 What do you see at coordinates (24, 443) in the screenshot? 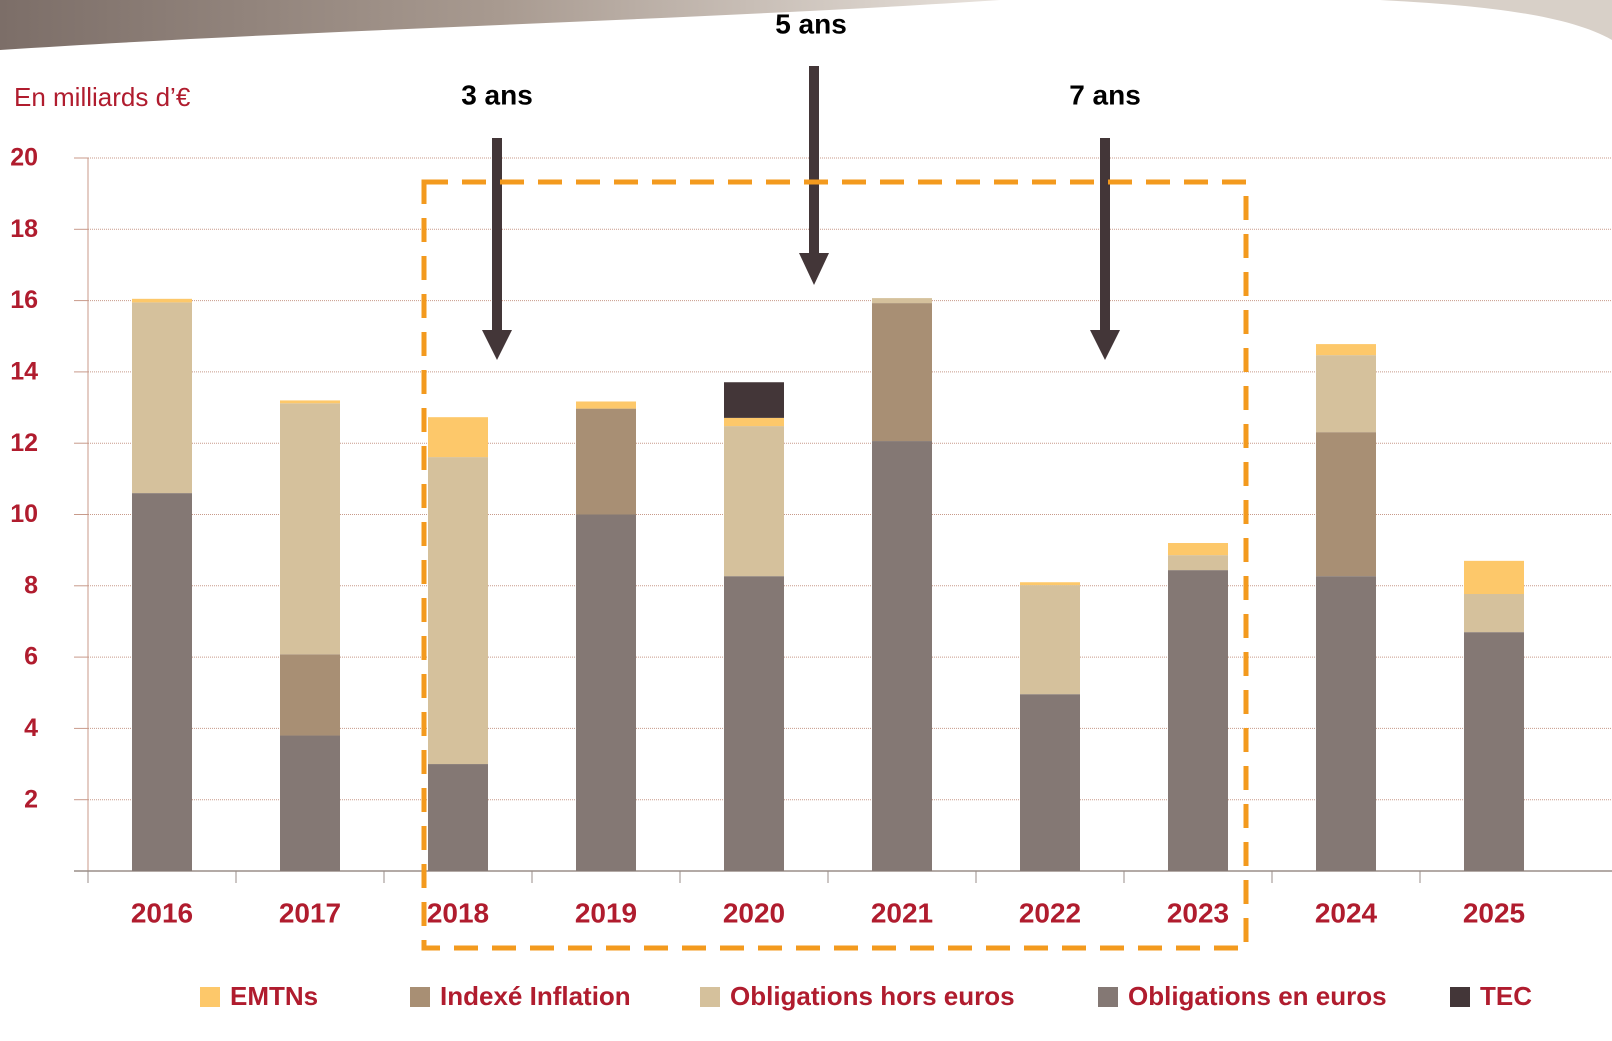
I see `y-tick-label: 12` at bounding box center [24, 443].